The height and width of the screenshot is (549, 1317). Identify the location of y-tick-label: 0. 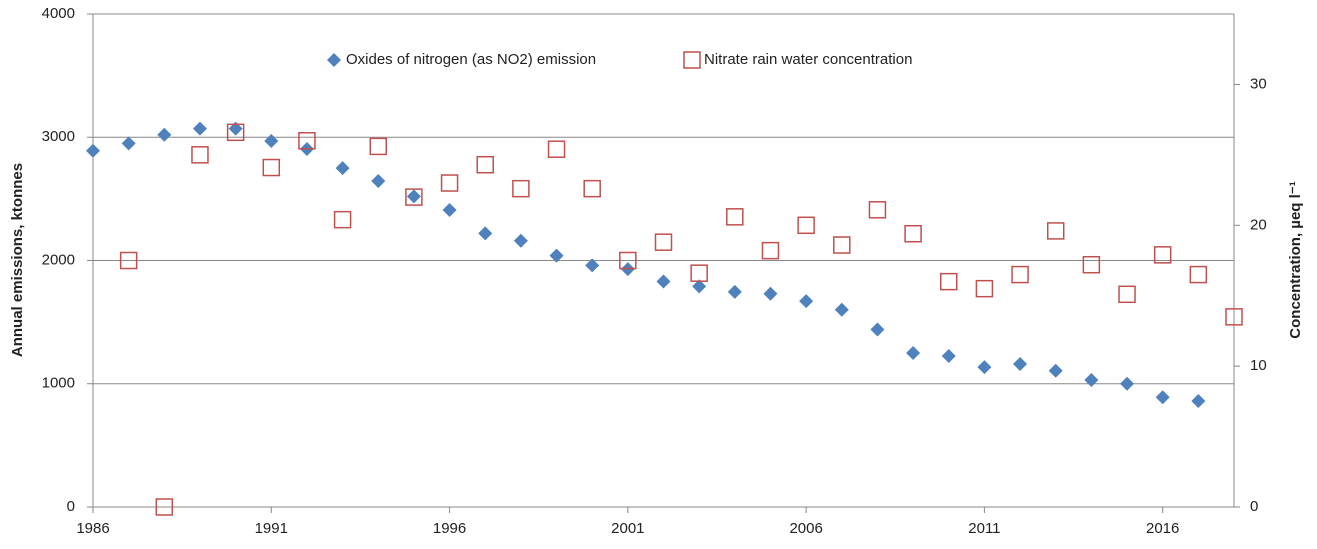
(71, 506).